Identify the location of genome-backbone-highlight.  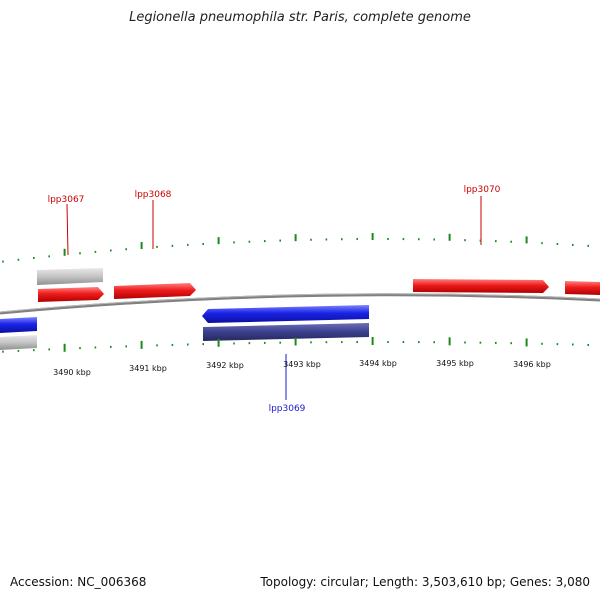
(300, 303).